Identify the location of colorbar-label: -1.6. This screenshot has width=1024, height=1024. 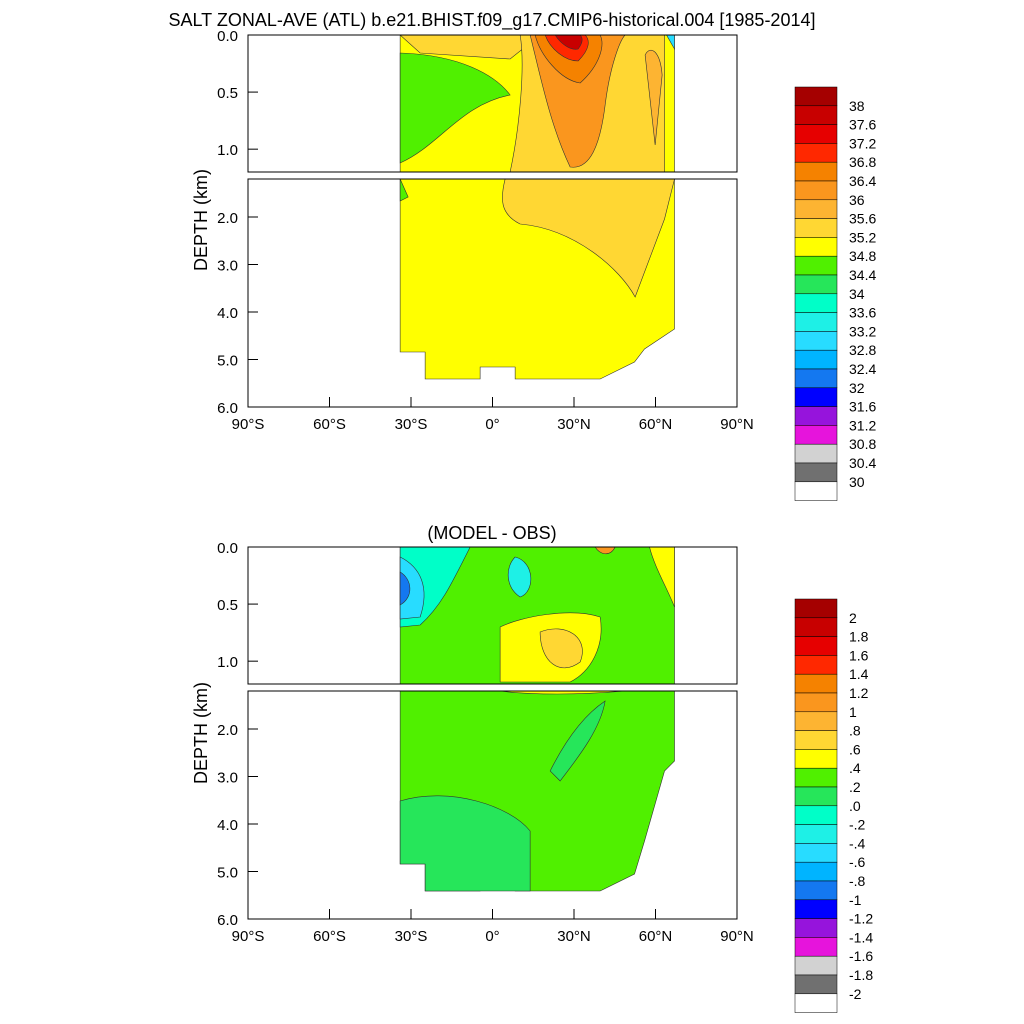
(861, 956).